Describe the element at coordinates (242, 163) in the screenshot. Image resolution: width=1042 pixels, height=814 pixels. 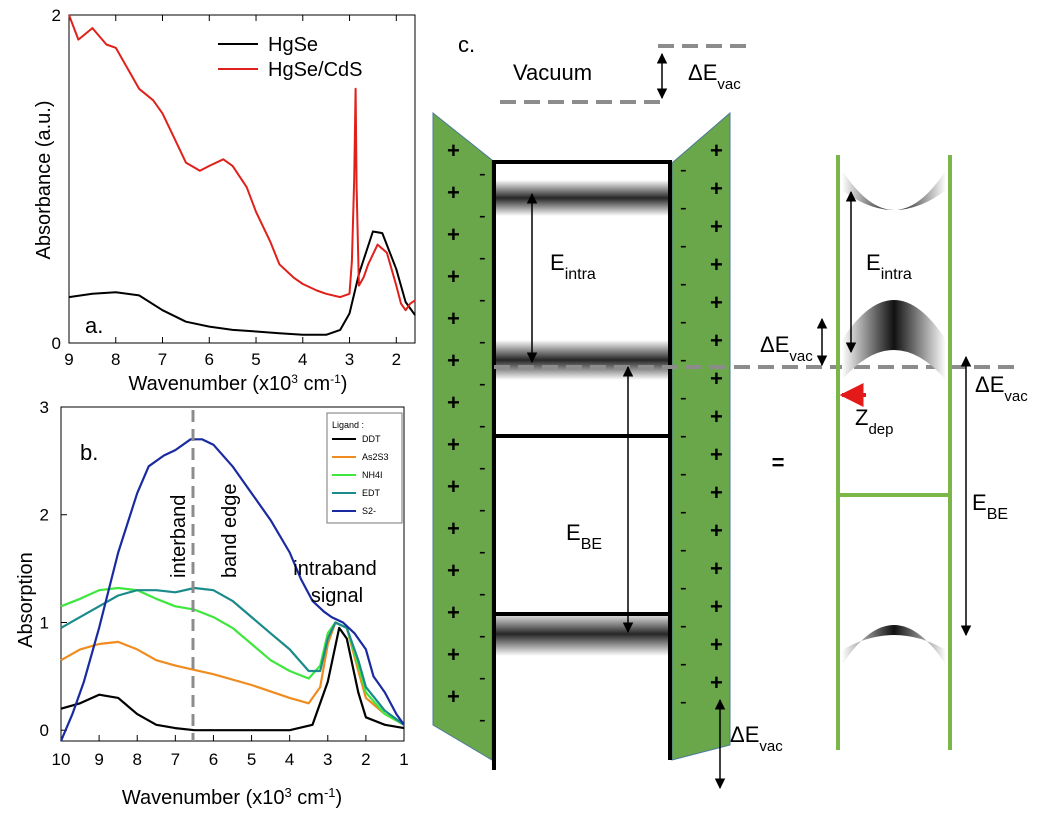
I see `a-series-hgse-cds` at that location.